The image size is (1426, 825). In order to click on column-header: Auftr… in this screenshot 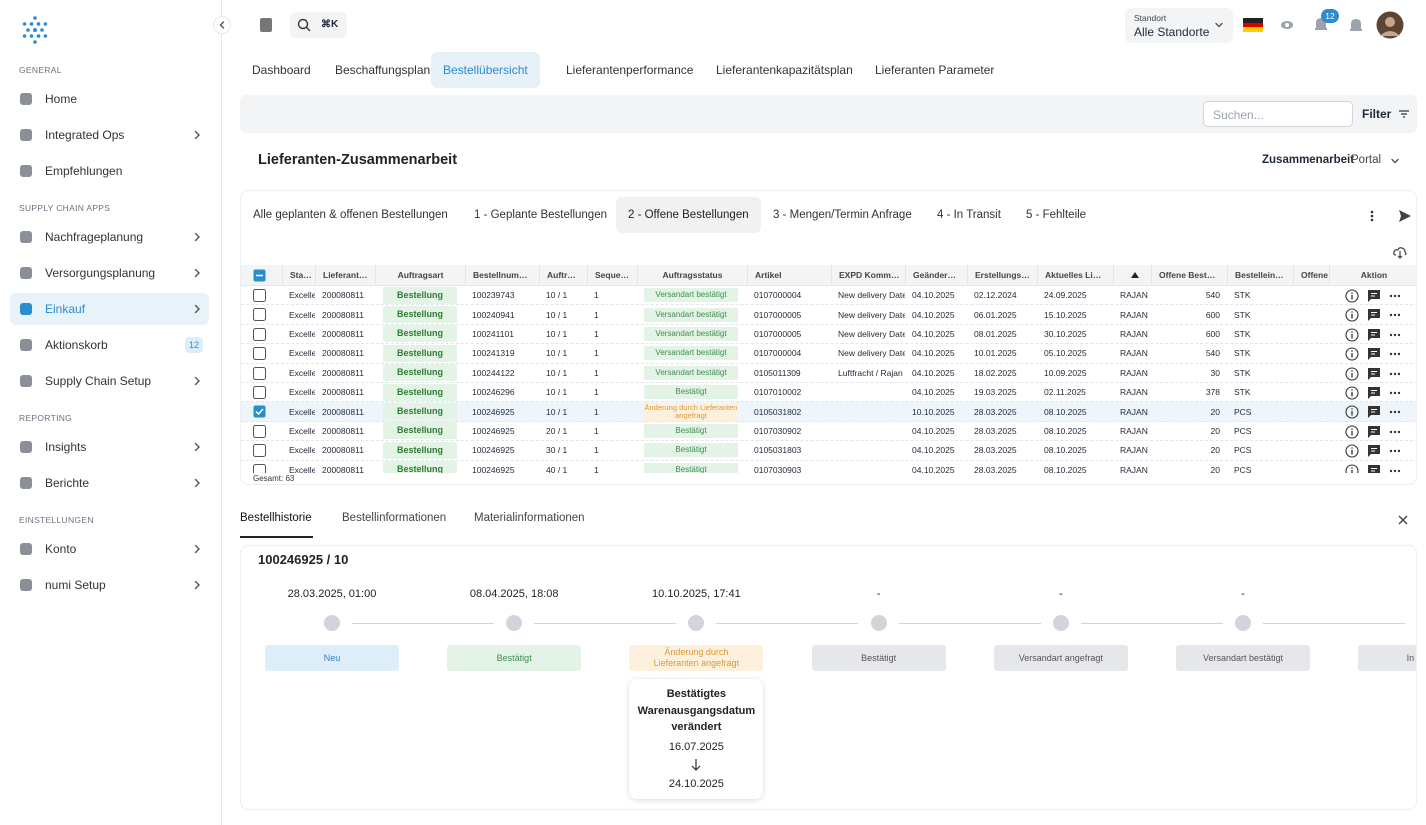, I will do `click(563, 275)`.